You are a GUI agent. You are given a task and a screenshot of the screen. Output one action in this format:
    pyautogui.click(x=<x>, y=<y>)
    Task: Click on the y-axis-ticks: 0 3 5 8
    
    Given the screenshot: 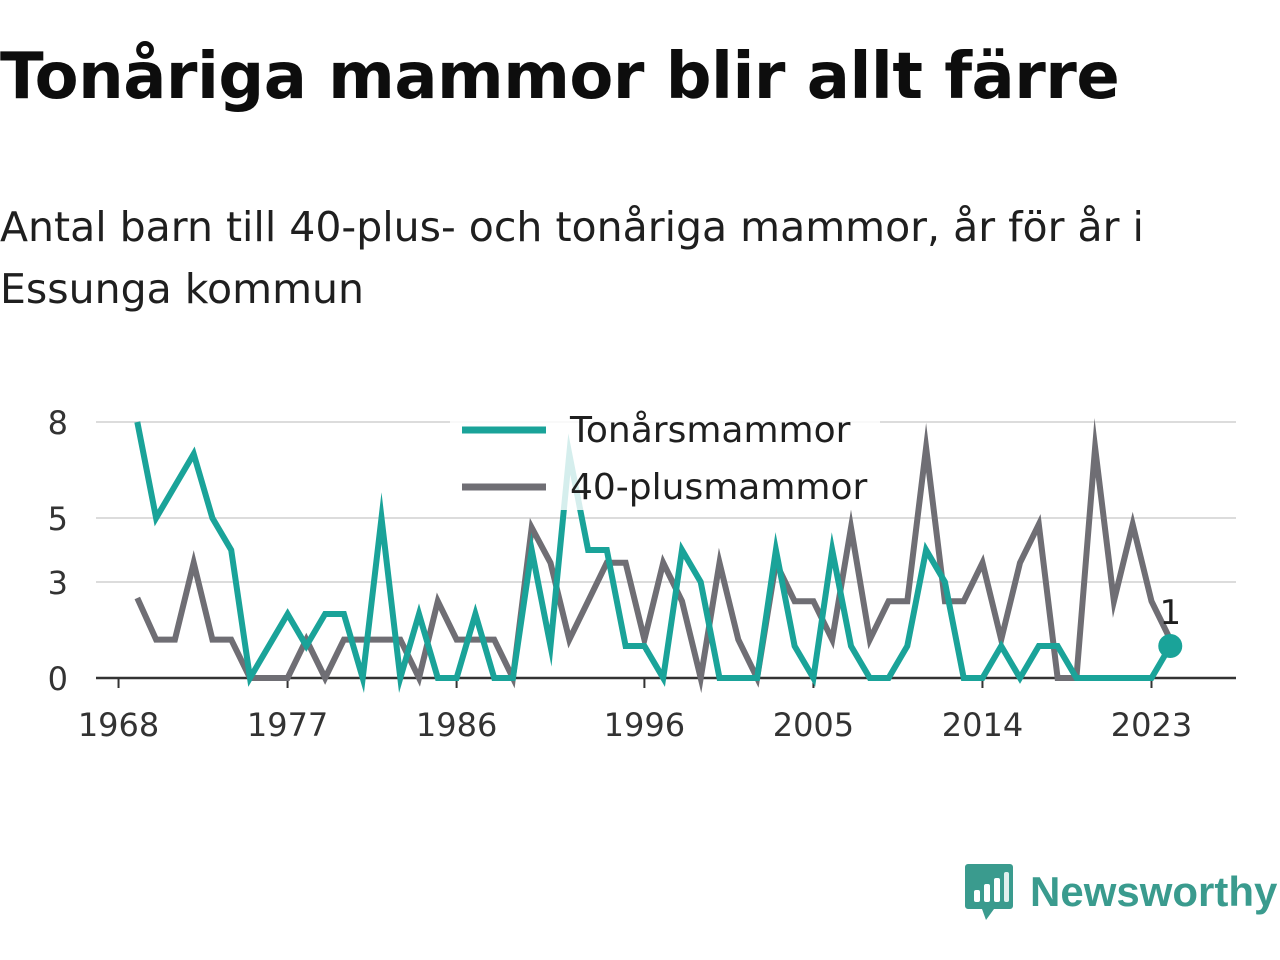 What is the action you would take?
    pyautogui.click(x=58, y=551)
    